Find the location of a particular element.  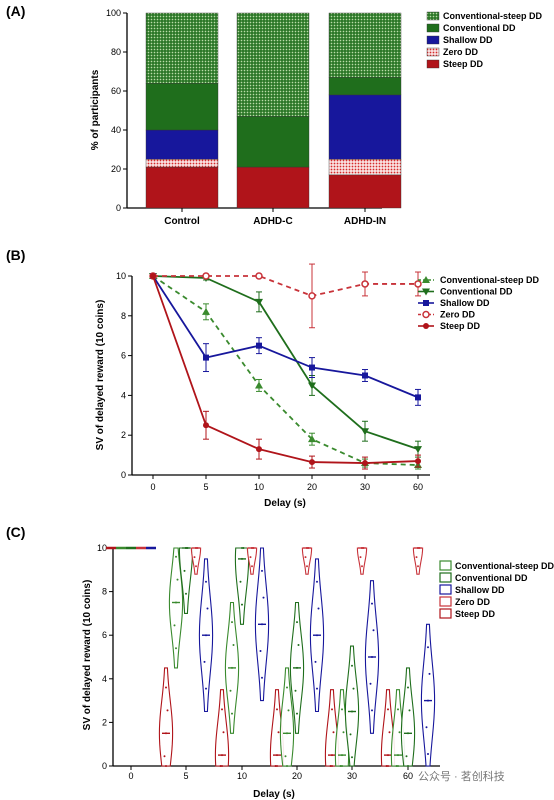

x-tick-label: 10 is located at coordinates (259, 487).